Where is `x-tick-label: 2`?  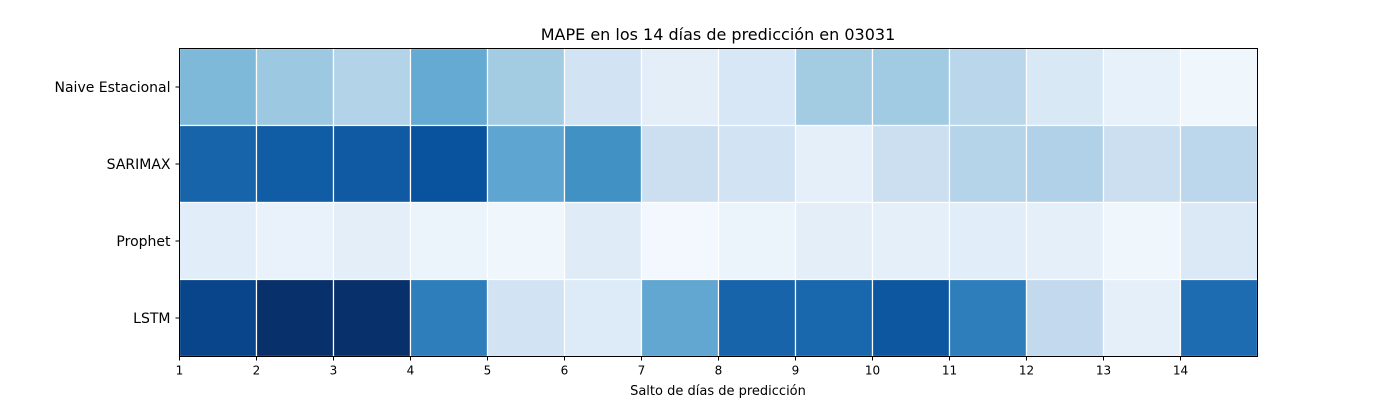 x-tick-label: 2 is located at coordinates (257, 371).